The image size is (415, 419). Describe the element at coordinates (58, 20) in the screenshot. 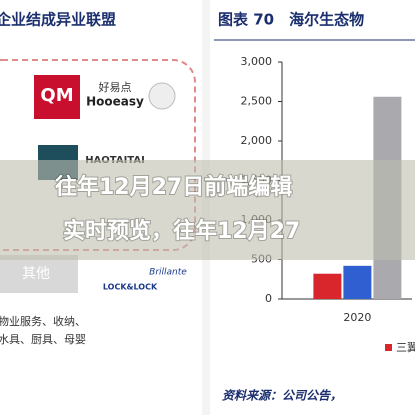

I see `left-title: 企业结成异业联盟` at that location.